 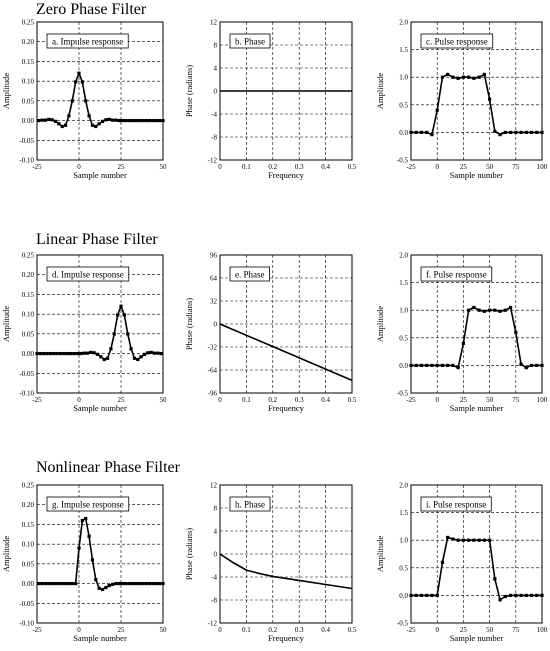 I want to click on plot-title: b. Phase, so click(x=250, y=42).